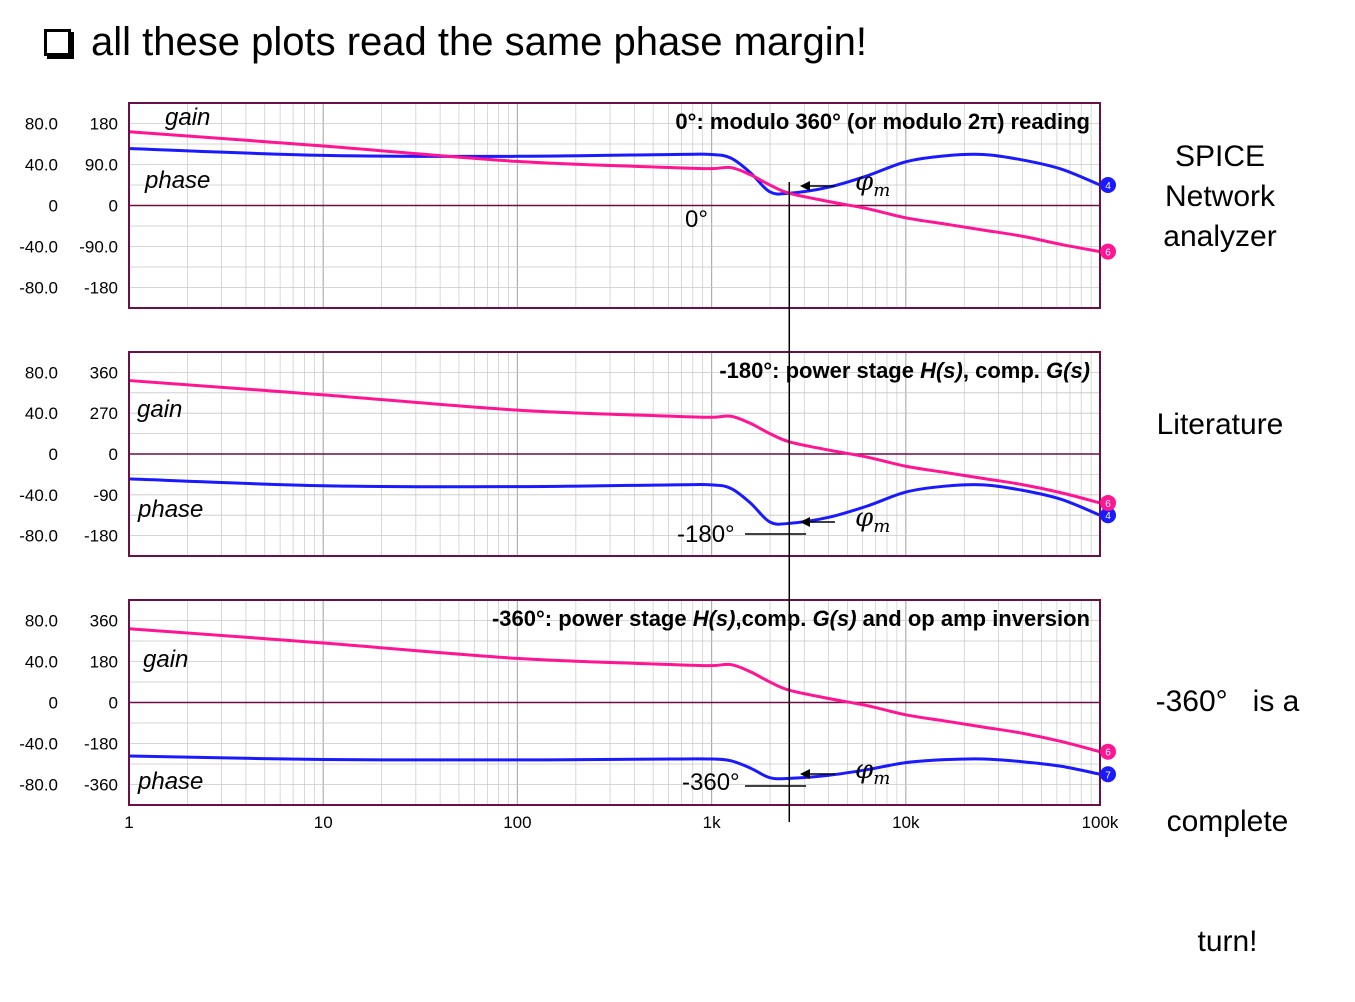  Describe the element at coordinates (973, 618) in the screenshot. I see `title-part: and op amp inversion` at that location.